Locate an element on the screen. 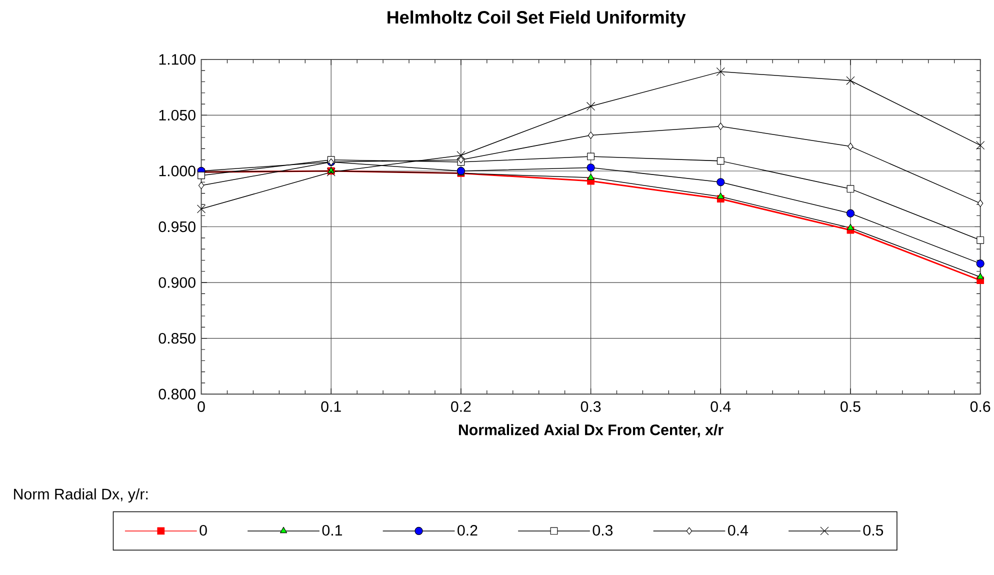 Image resolution: width=994 pixels, height=575 pixels. y-tick-label: 0.850 is located at coordinates (177, 338).